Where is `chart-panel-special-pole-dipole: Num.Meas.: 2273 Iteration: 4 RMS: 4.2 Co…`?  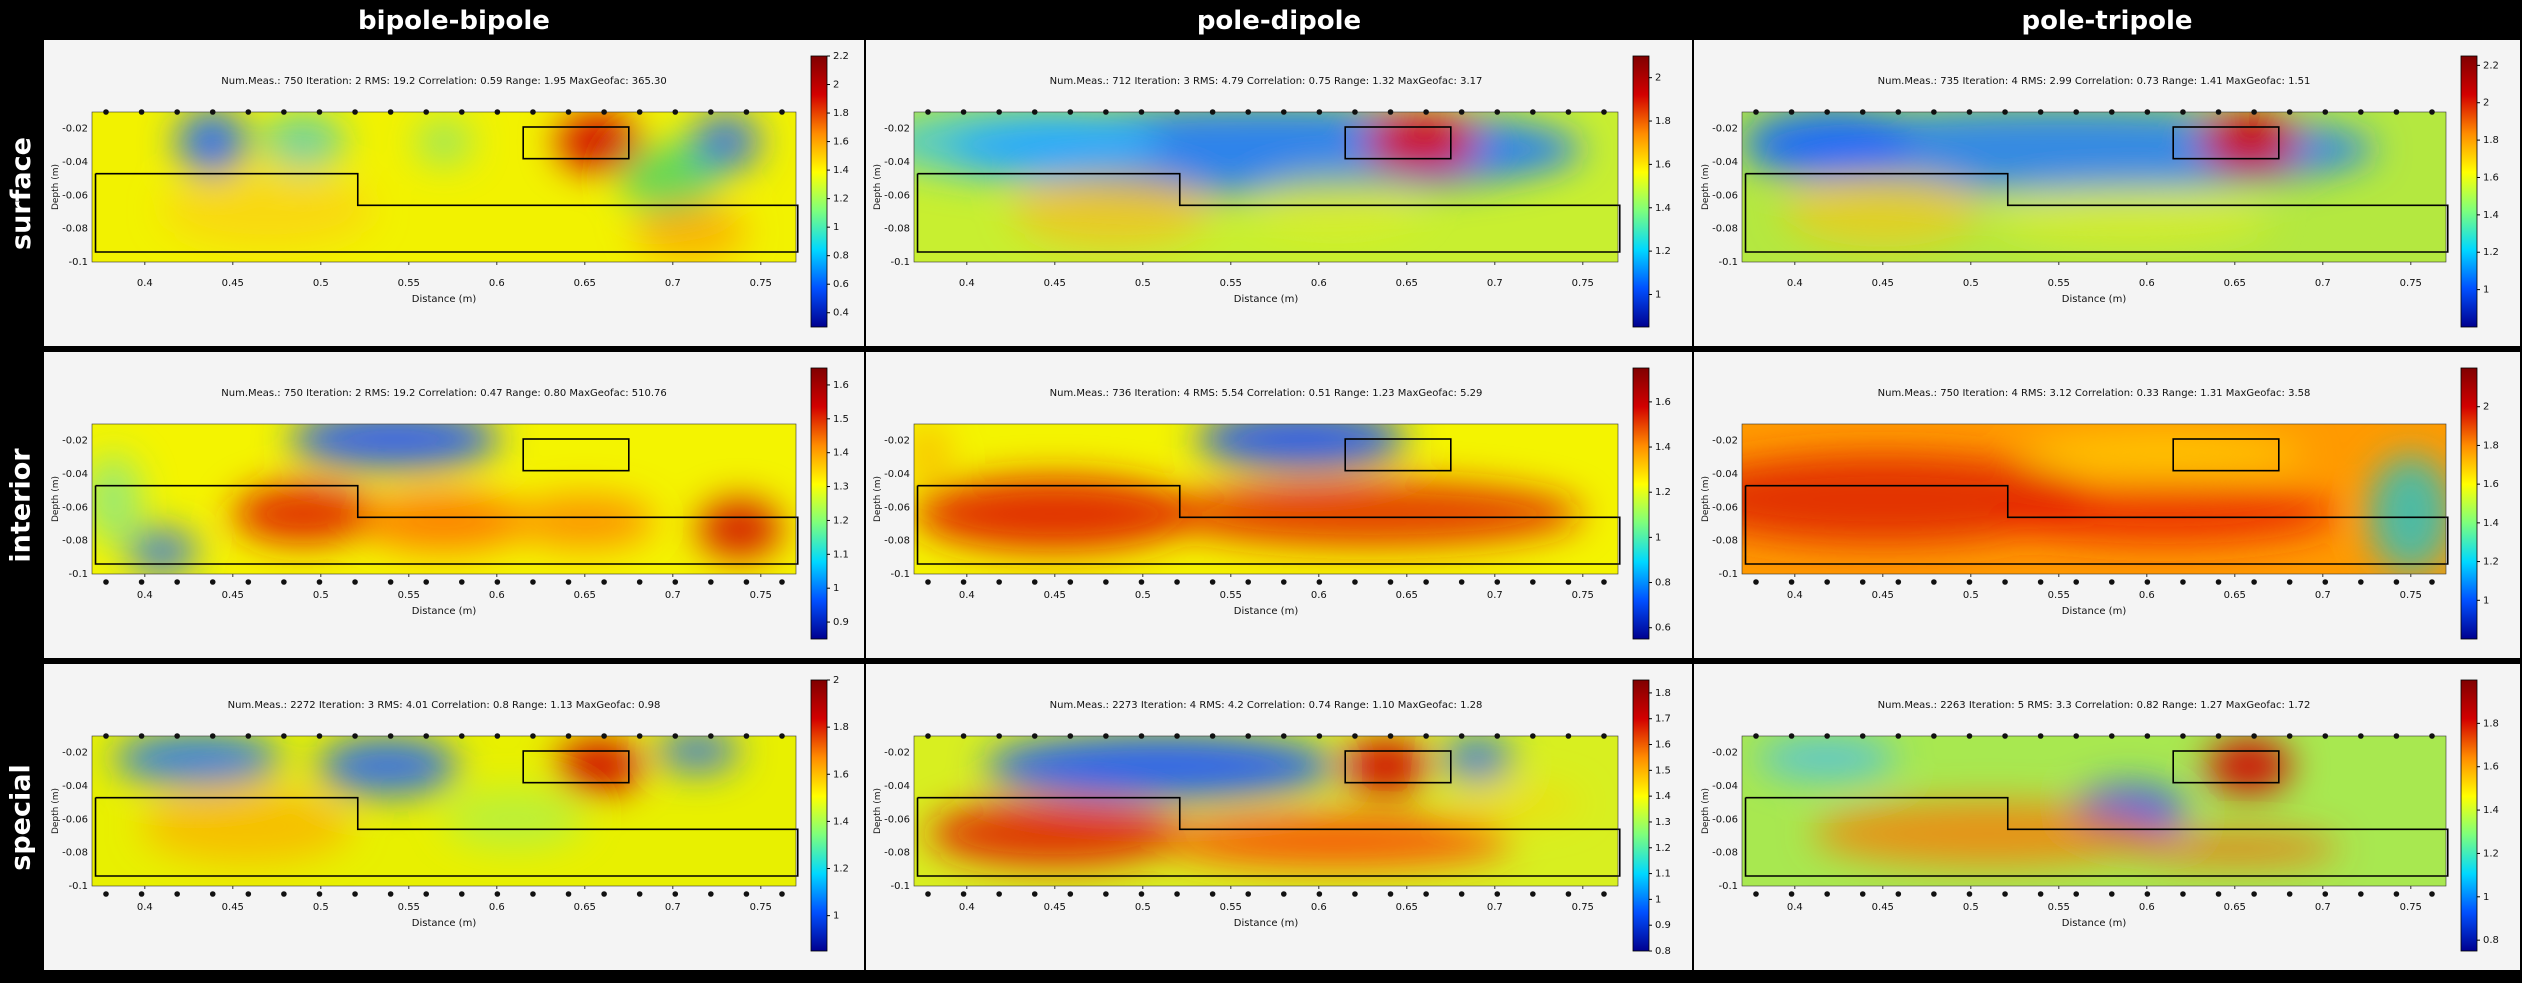 chart-panel-special-pole-dipole: Num.Meas.: 2273 Iteration: 4 RMS: 4.2 Co… is located at coordinates (1279, 817).